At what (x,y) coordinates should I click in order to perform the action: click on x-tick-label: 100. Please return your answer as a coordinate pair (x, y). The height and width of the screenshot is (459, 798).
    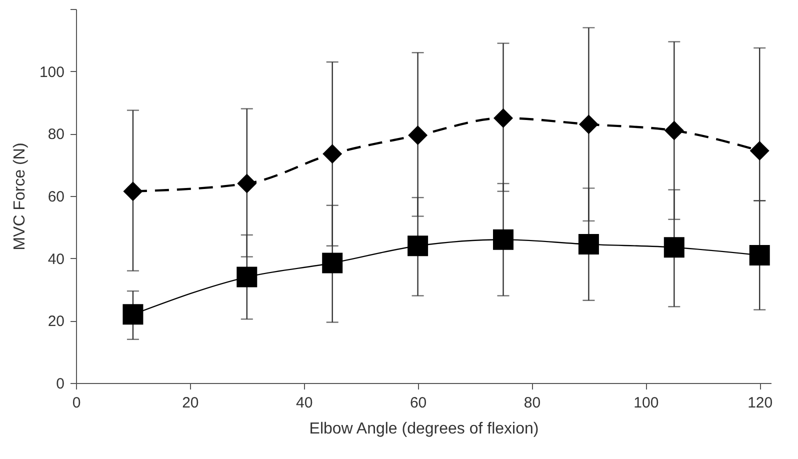
    Looking at the image, I should click on (646, 403).